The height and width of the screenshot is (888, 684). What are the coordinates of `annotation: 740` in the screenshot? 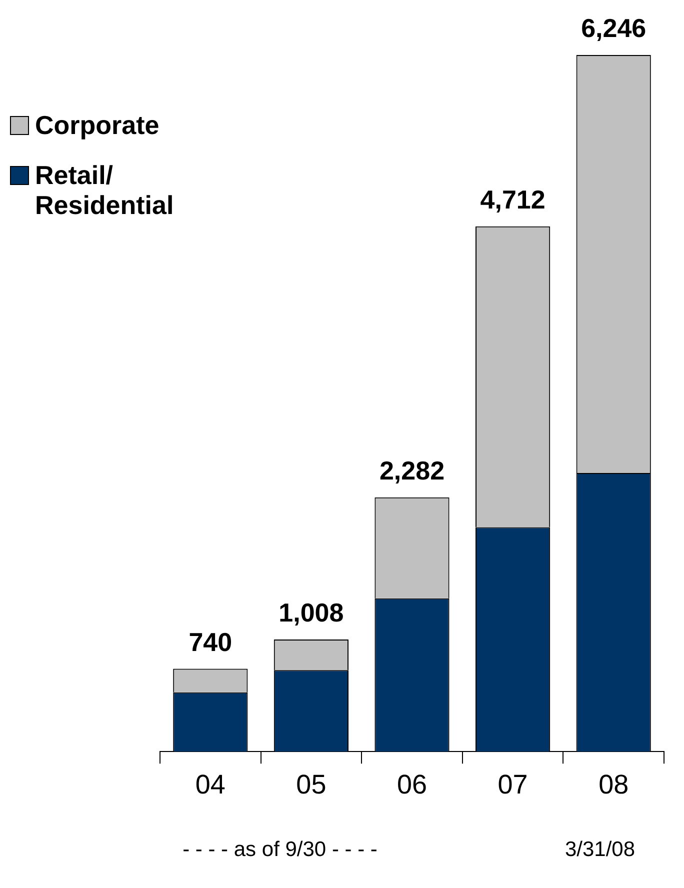 It's located at (210, 641).